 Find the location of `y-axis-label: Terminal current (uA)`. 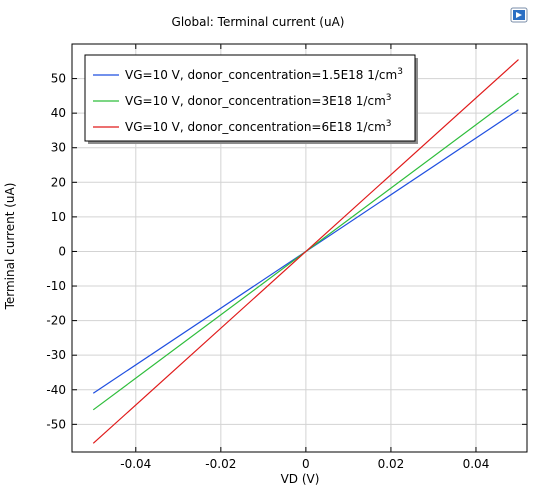

y-axis-label: Terminal current (uA) is located at coordinates (10, 247).